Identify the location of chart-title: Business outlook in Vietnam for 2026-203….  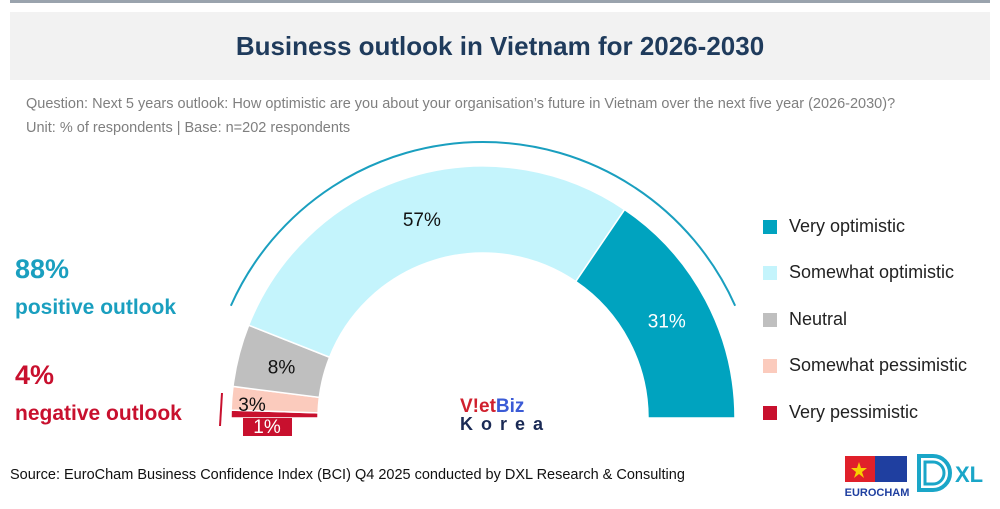
(500, 45).